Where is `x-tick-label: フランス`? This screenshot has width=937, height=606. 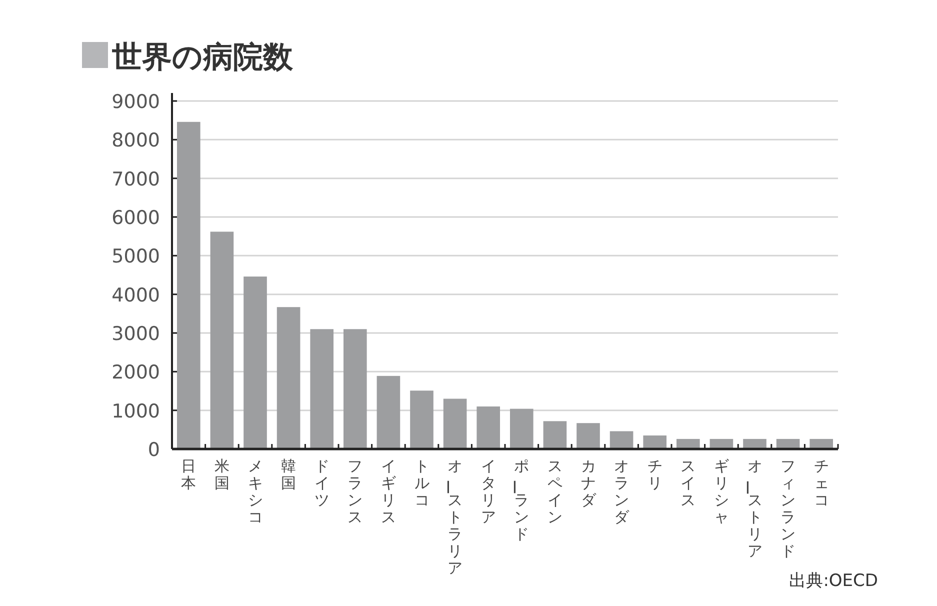 x-tick-label: フランス is located at coordinates (355, 491).